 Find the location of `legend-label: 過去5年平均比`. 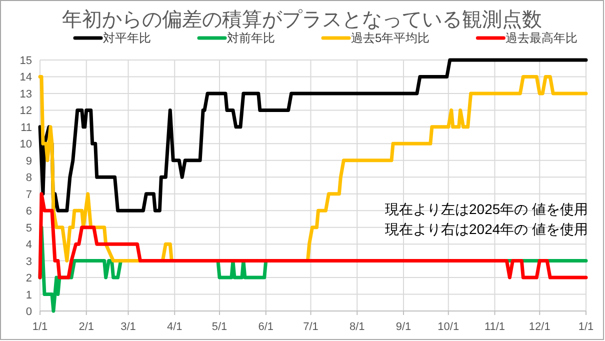

legend-label: 過去5年平均比 is located at coordinates (390, 38).